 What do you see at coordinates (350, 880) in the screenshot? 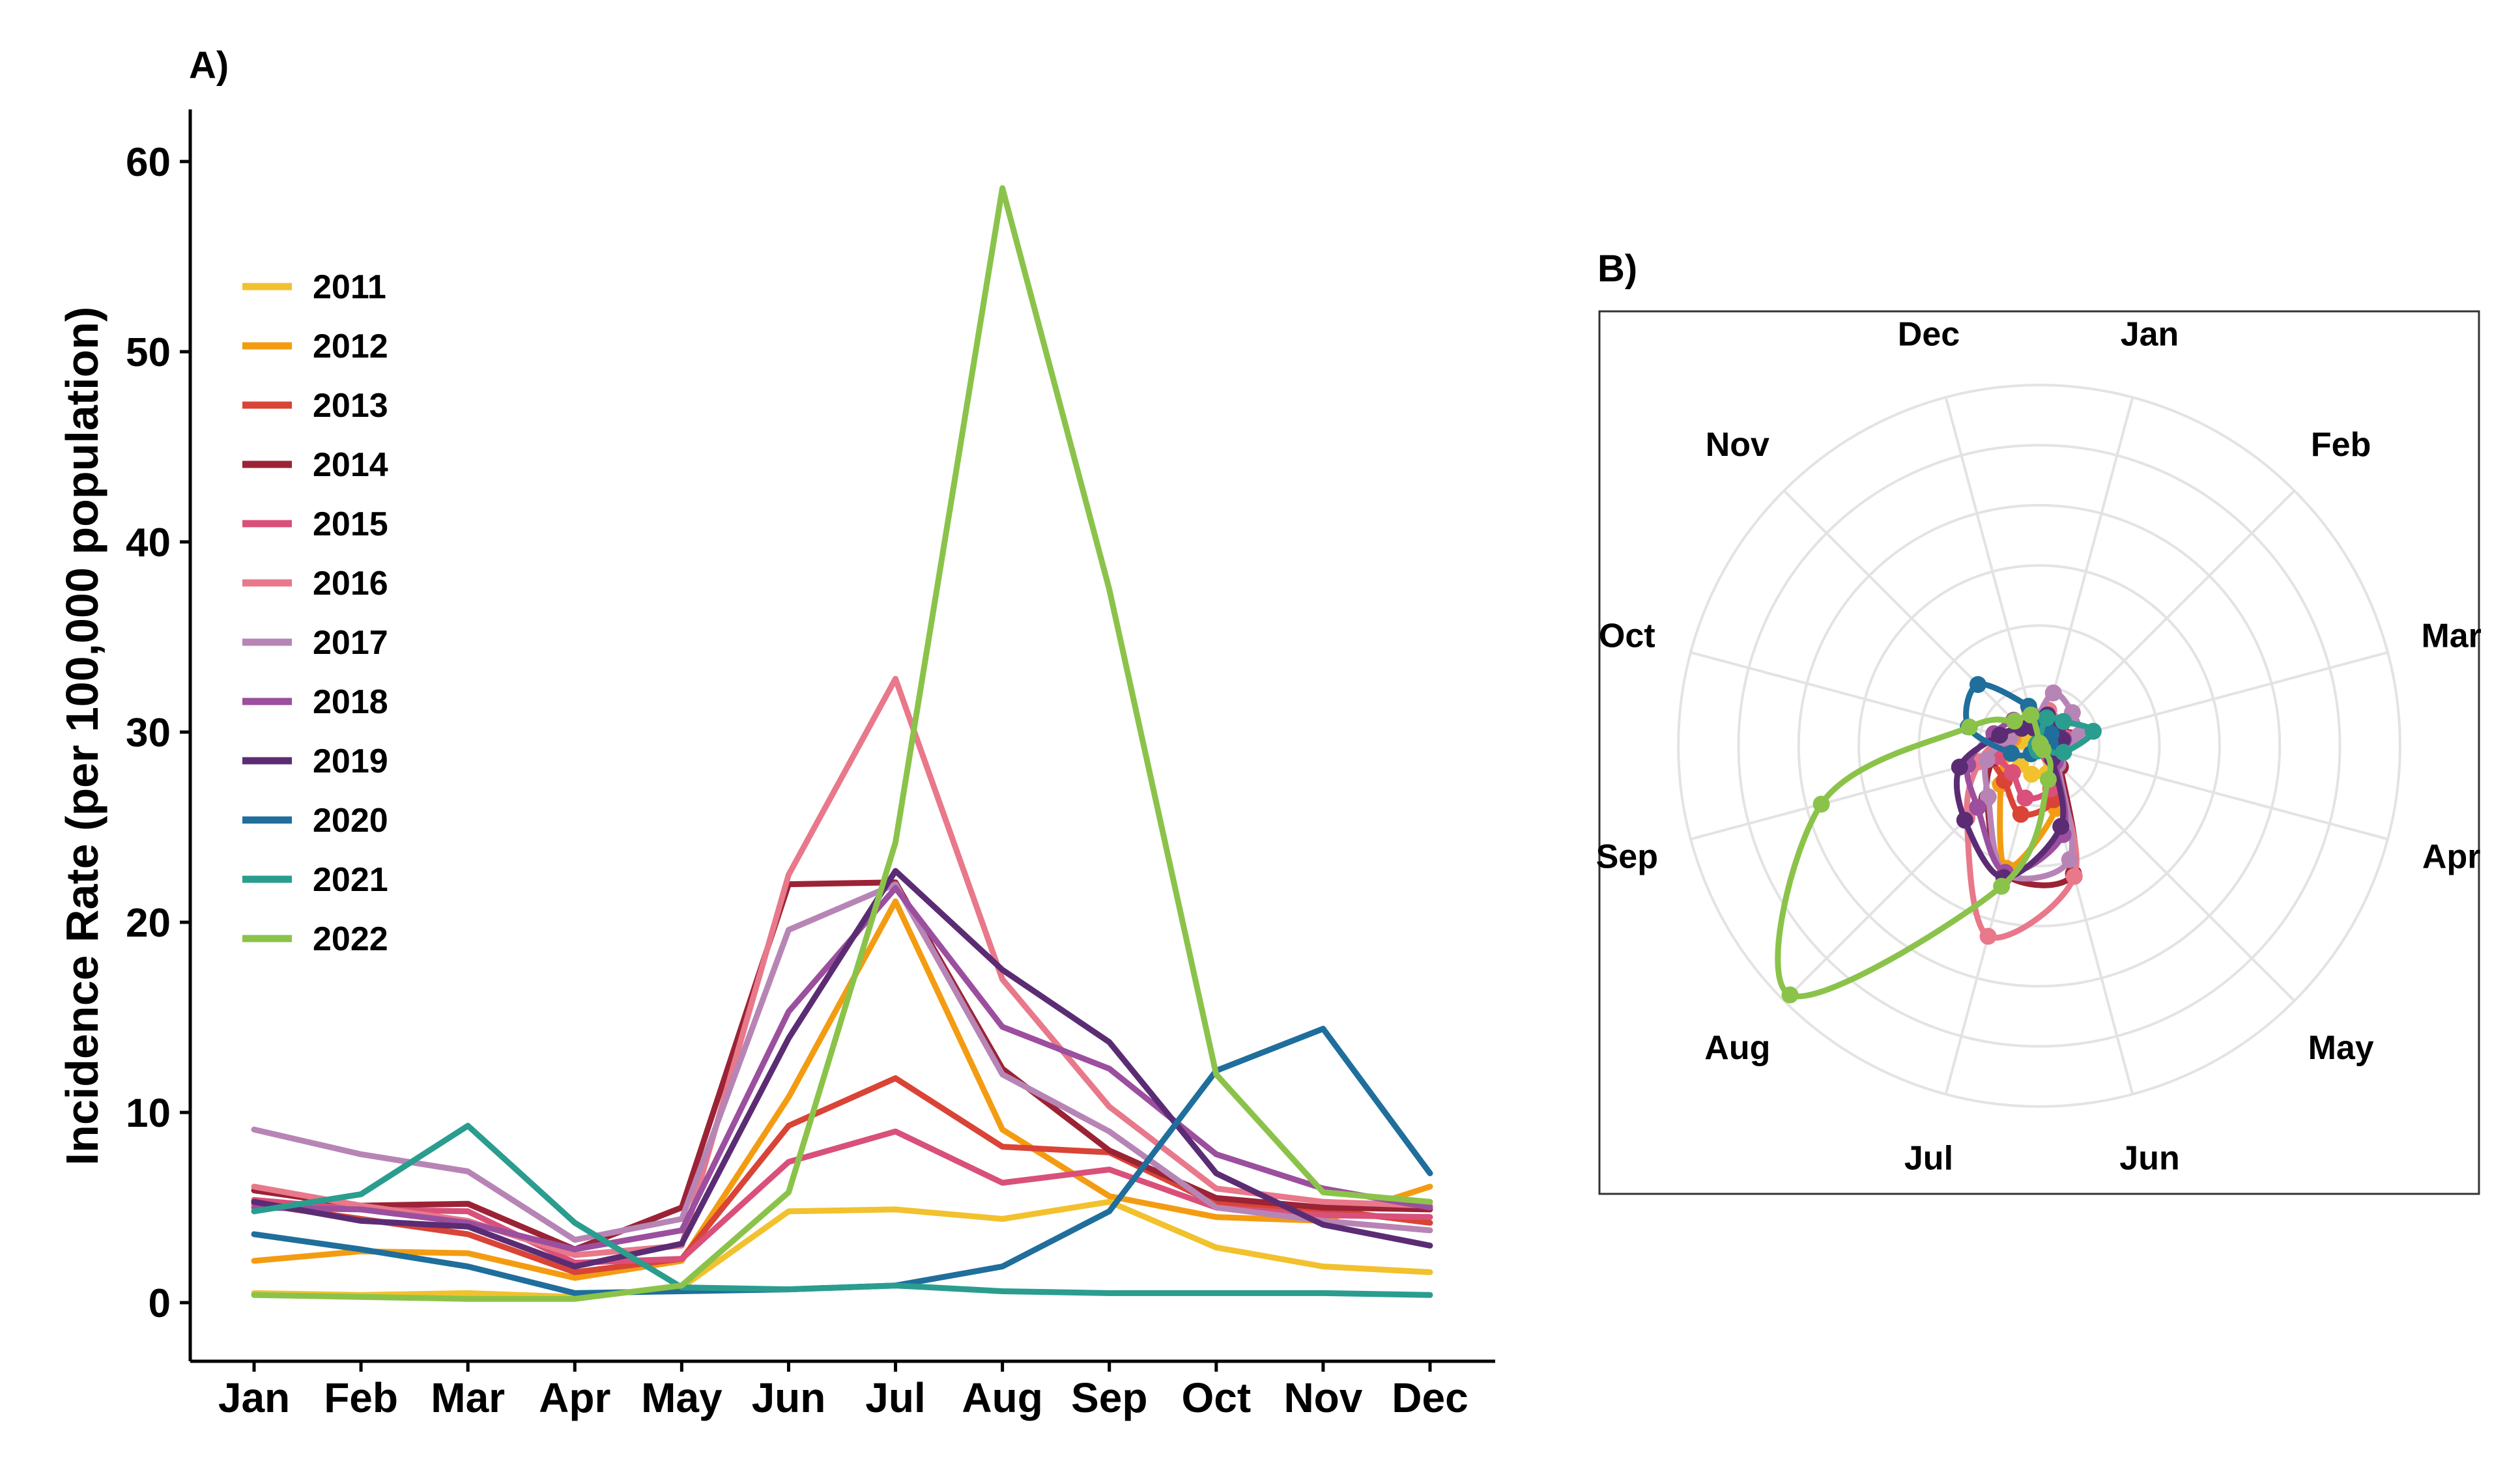
I see `legend-label: 2021` at bounding box center [350, 880].